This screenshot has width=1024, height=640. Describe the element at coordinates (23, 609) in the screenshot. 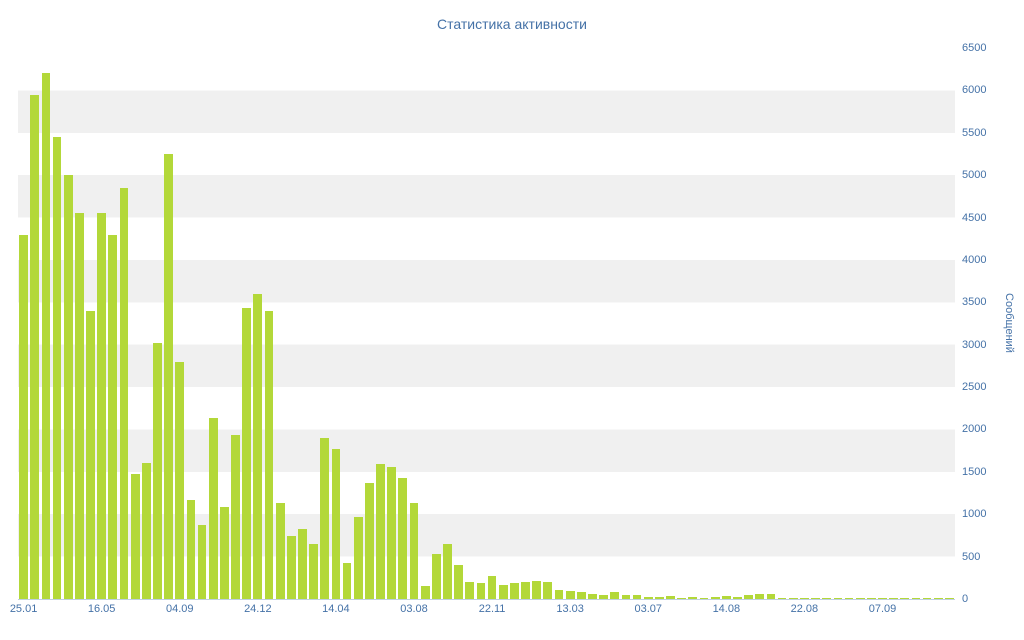

I see `x-axis-label: 25.01` at that location.